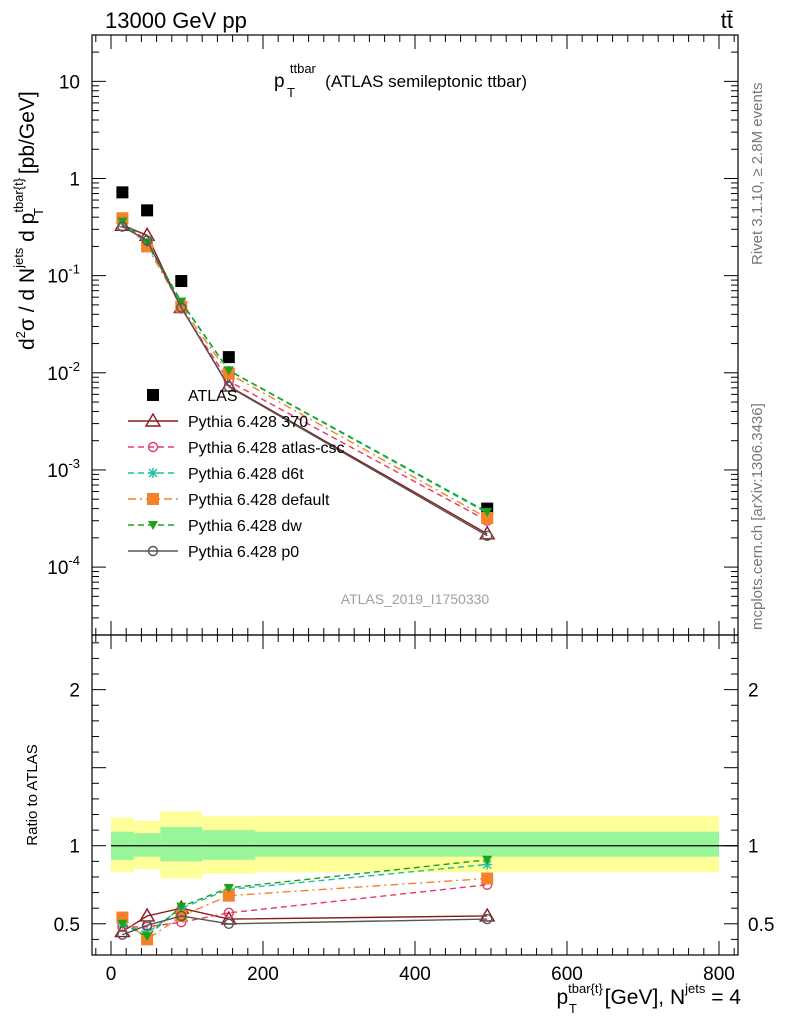 The image size is (786, 1024). I want to click on x-tick-label: 200, so click(263, 974).